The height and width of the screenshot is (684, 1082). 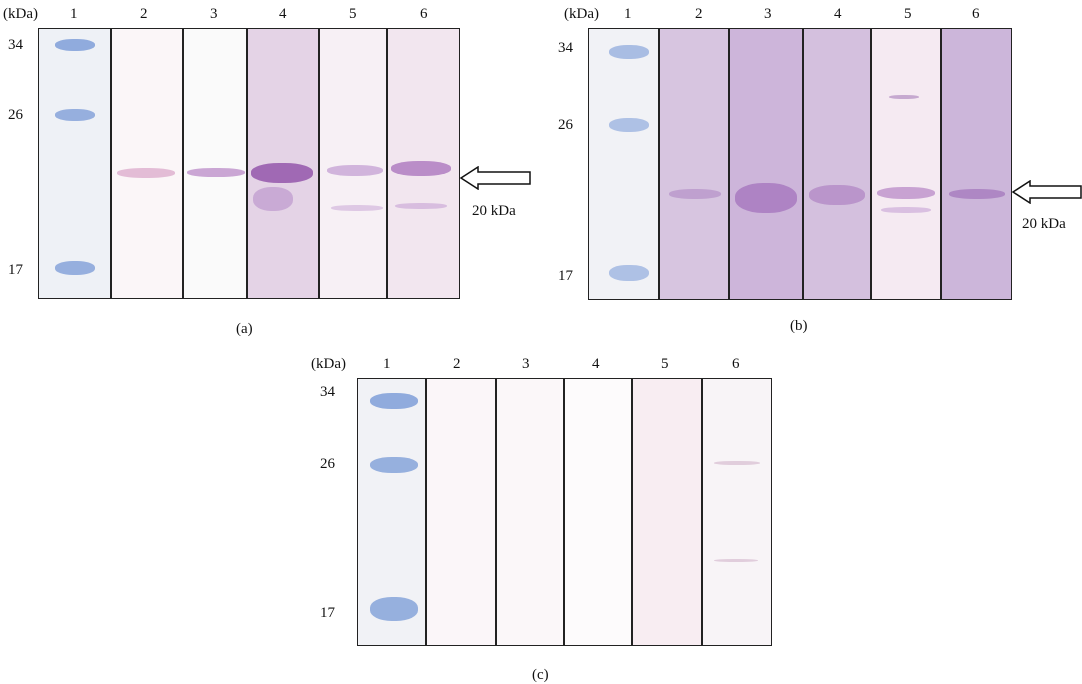 I want to click on panel-caption: (a), so click(x=244, y=329).